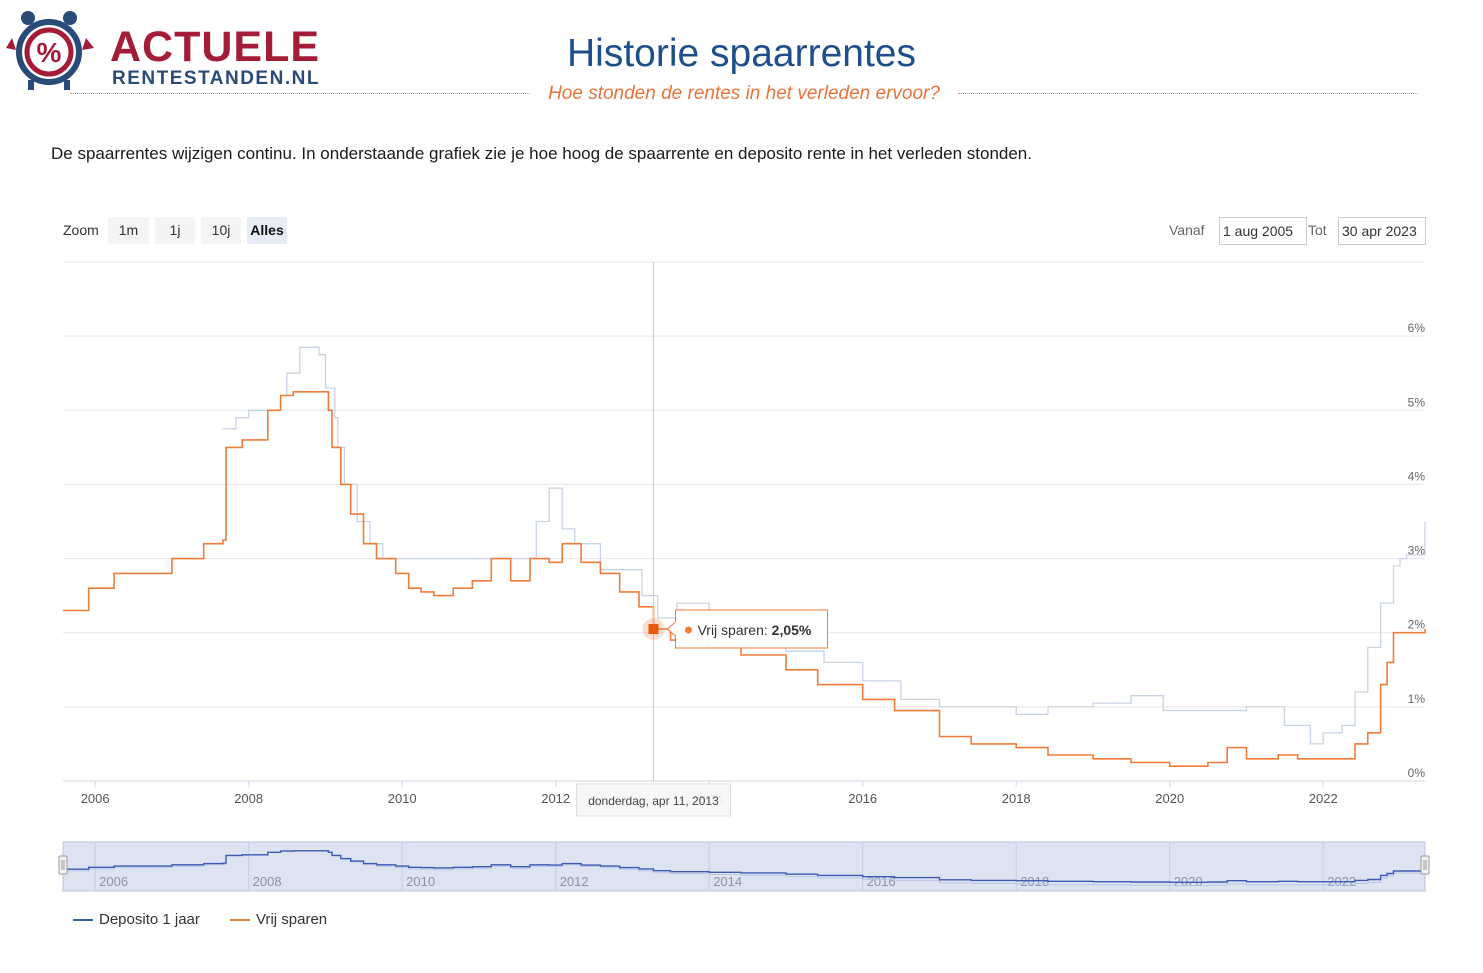  What do you see at coordinates (402, 798) in the screenshot?
I see `x-tick-label: 2010` at bounding box center [402, 798].